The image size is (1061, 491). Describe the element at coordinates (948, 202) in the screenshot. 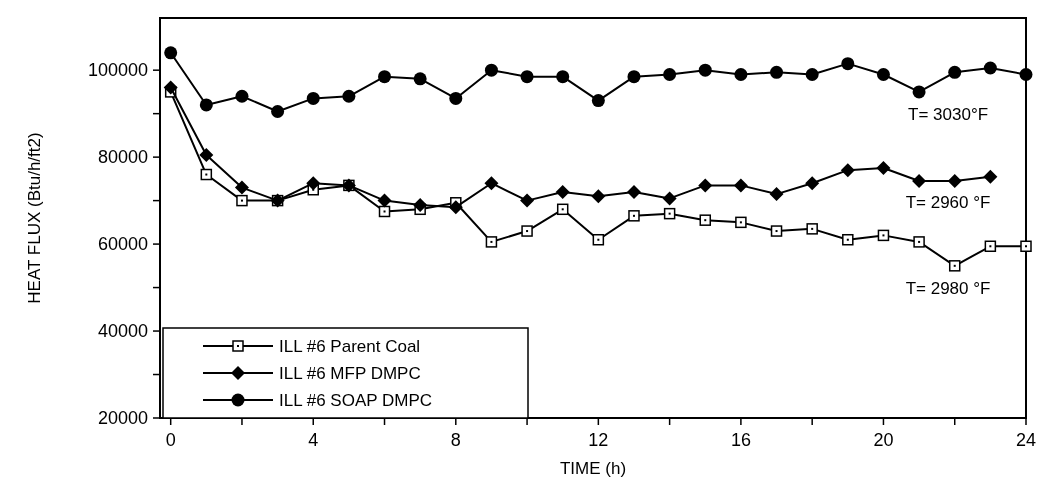

I see `annotation: T= 2960 °F` at that location.